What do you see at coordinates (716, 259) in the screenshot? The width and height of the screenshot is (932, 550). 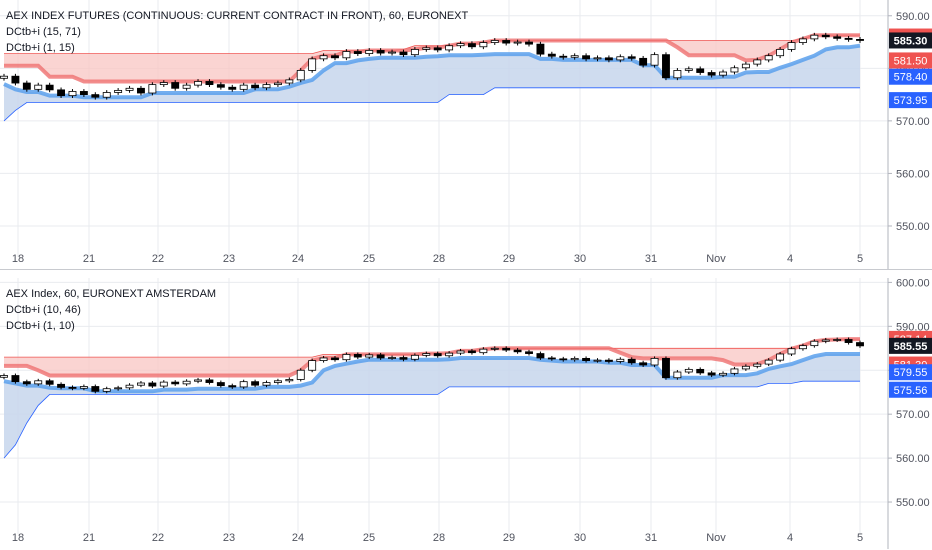 I see `time-tick-label: Nov` at bounding box center [716, 259].